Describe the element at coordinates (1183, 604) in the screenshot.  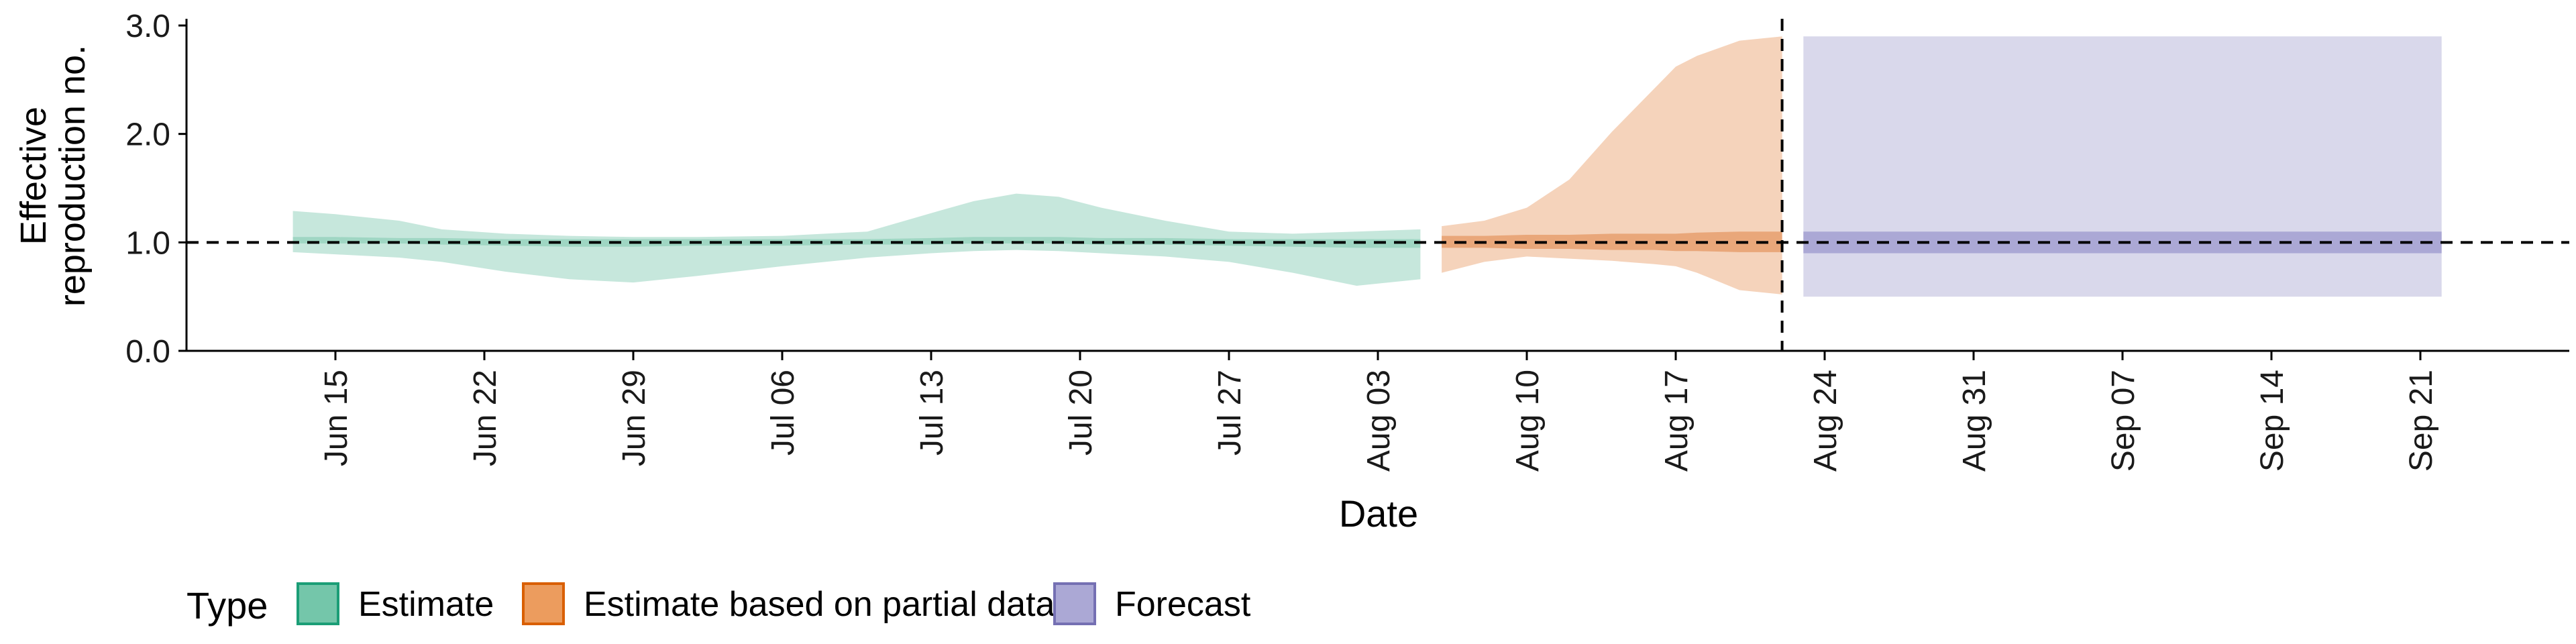
I see `legend-label-forecast: Forecast` at that location.